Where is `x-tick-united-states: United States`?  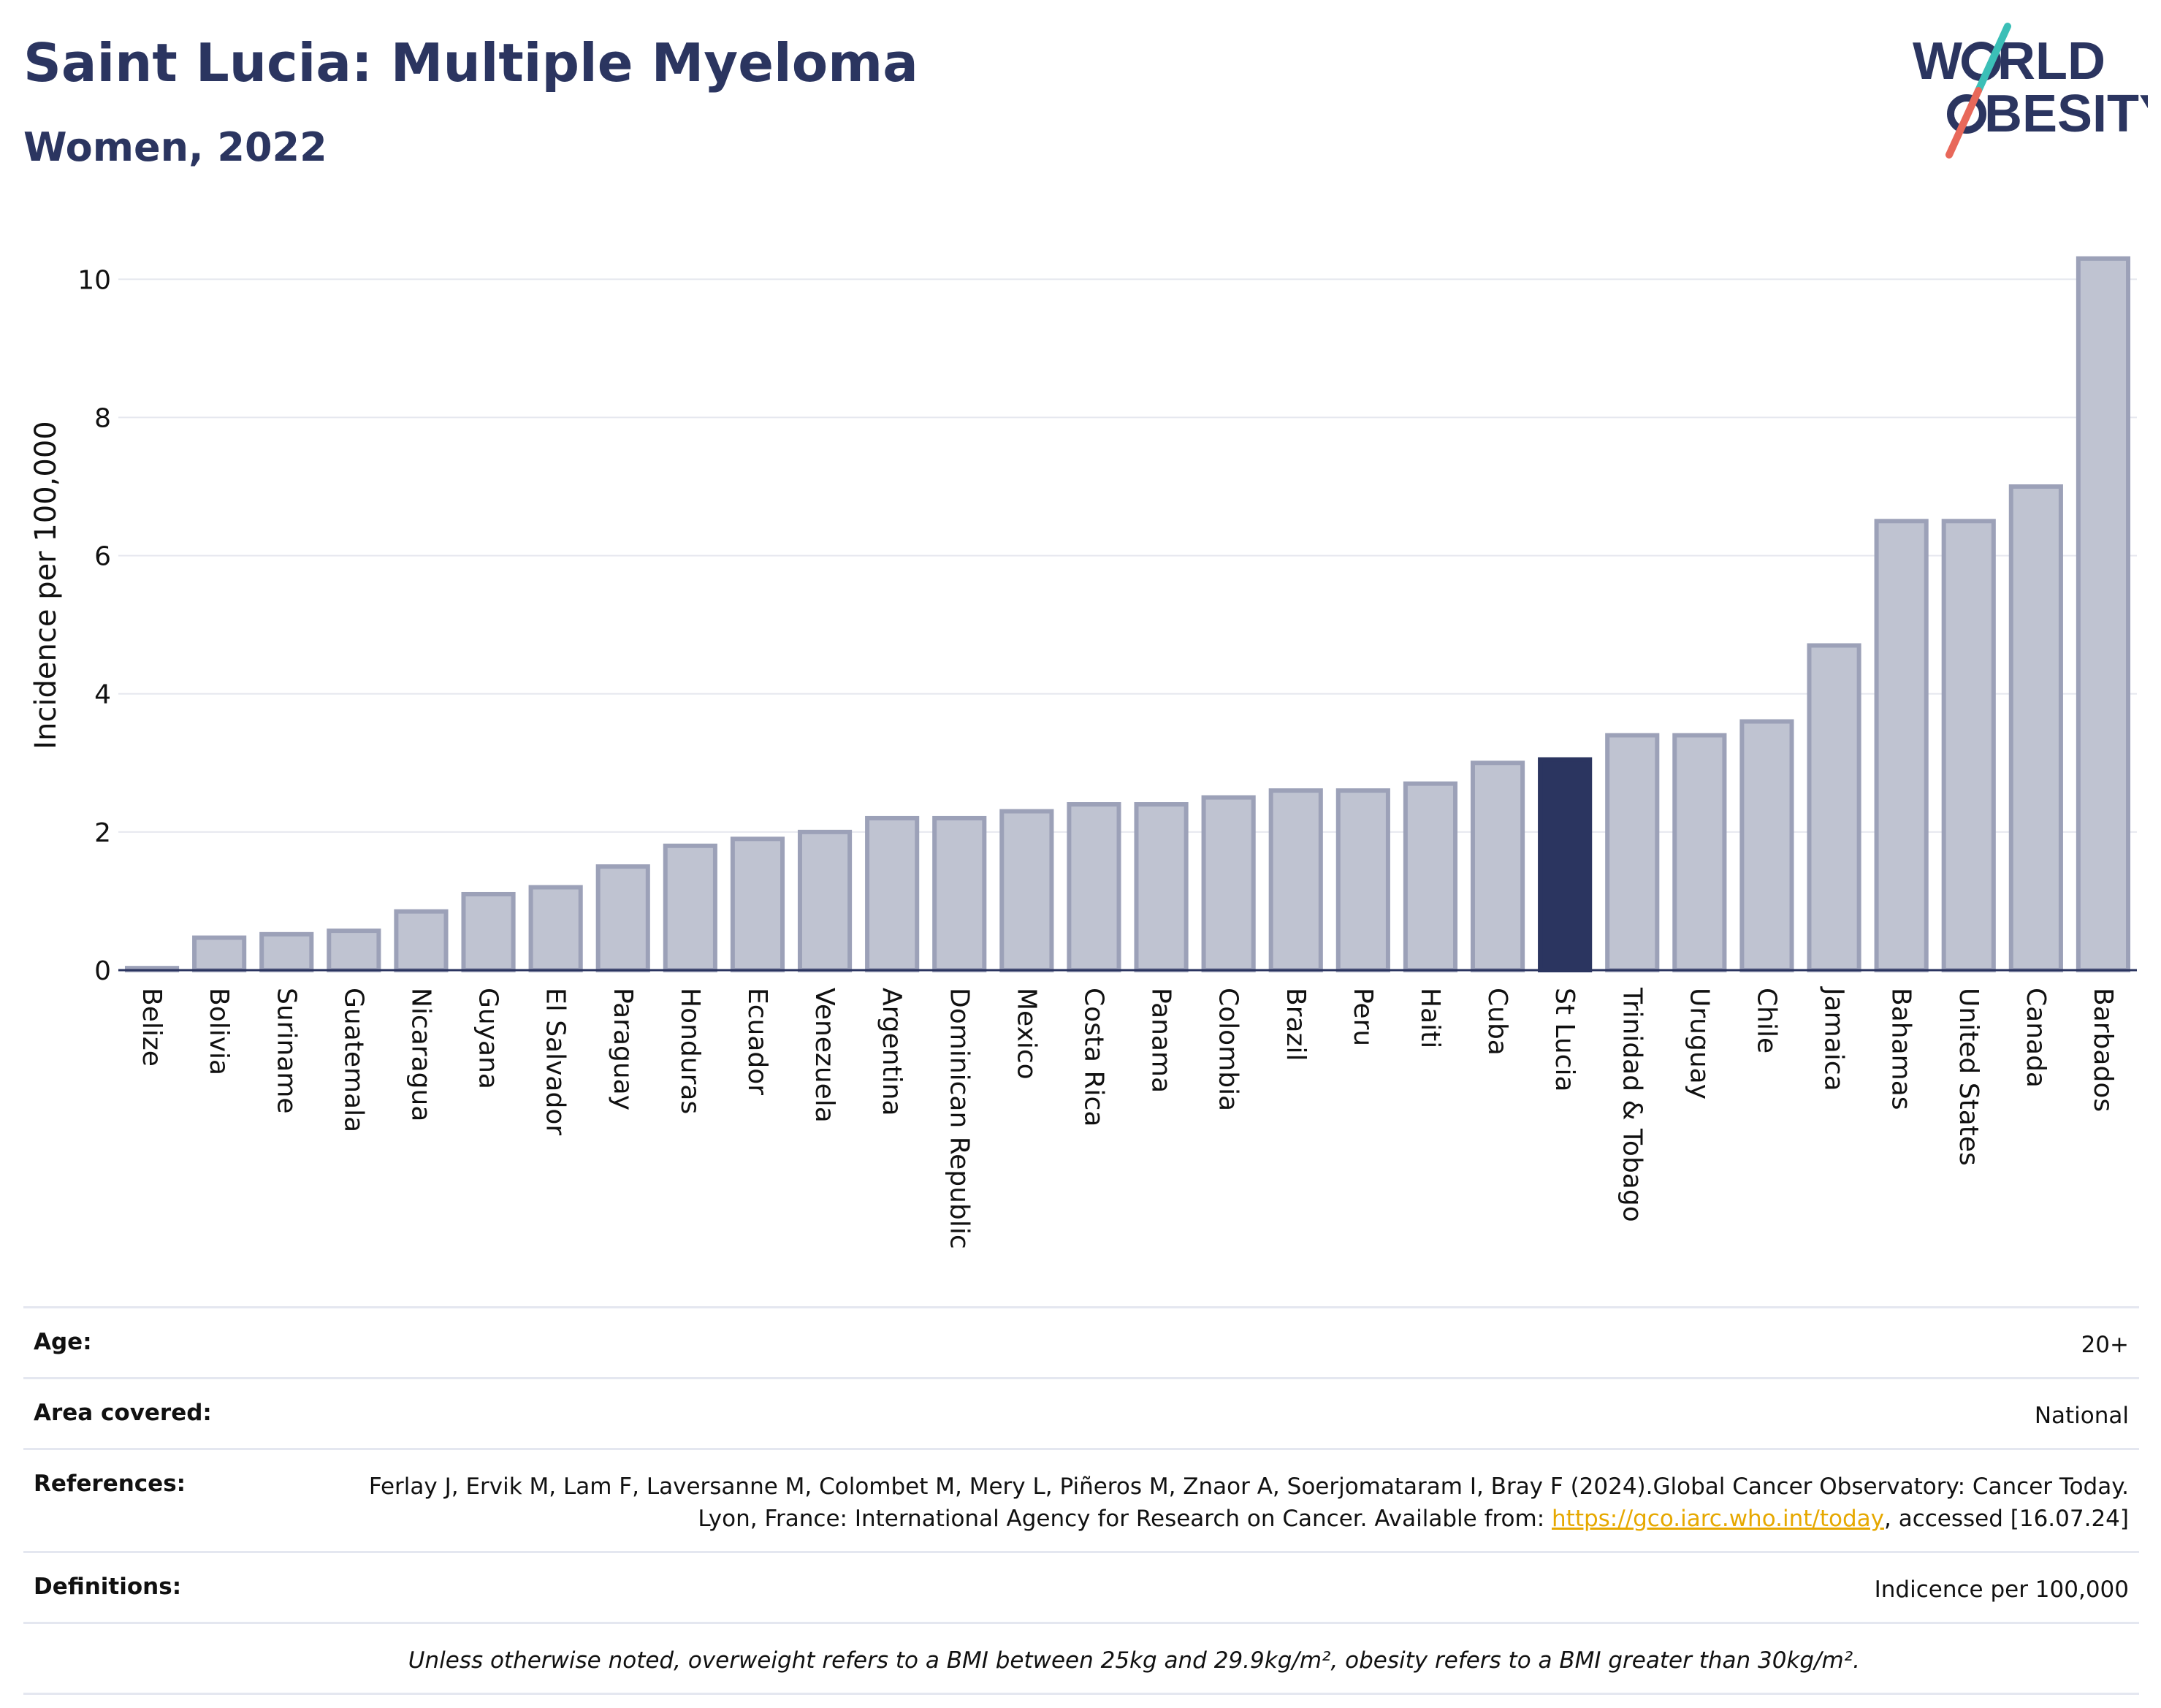 x-tick-united-states: United States is located at coordinates (1969, 1077).